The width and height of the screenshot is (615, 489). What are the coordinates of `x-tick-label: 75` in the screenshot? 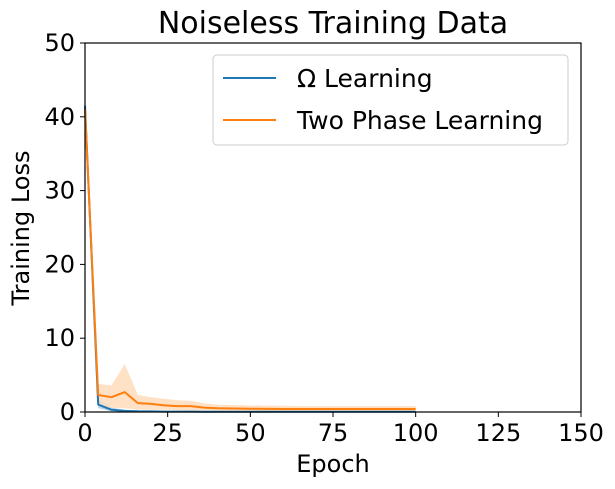 It's located at (333, 433).